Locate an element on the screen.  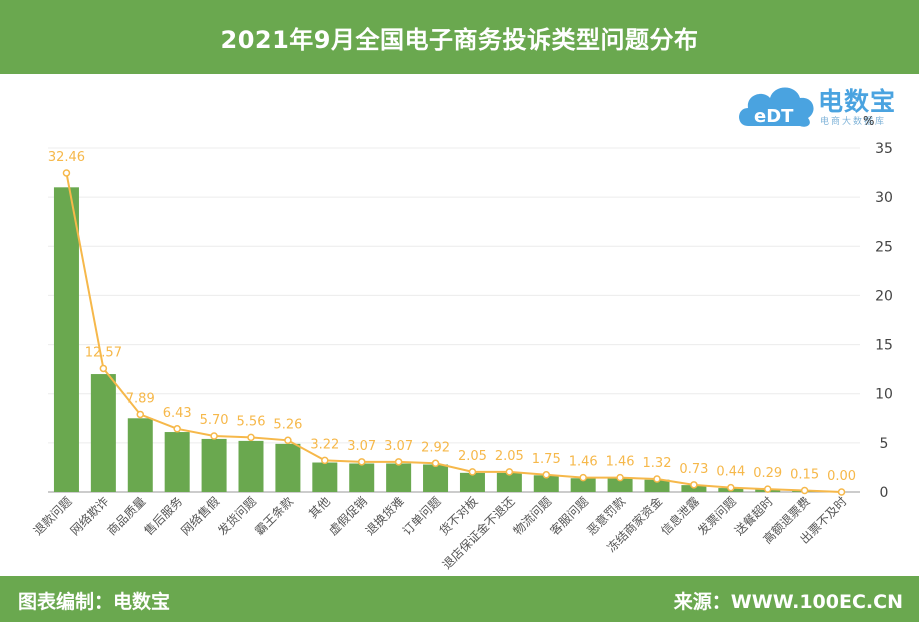
y-tick-label: 15 is located at coordinates (884, 346).